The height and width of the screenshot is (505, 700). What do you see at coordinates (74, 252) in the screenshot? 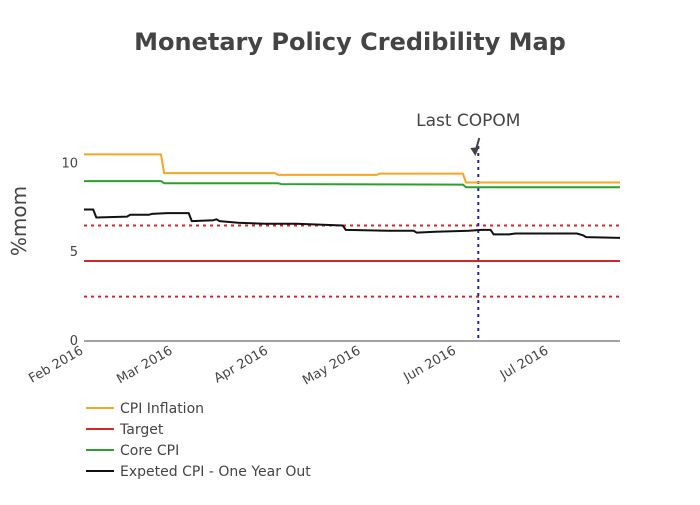
I see `y-tick-label: 5` at bounding box center [74, 252].